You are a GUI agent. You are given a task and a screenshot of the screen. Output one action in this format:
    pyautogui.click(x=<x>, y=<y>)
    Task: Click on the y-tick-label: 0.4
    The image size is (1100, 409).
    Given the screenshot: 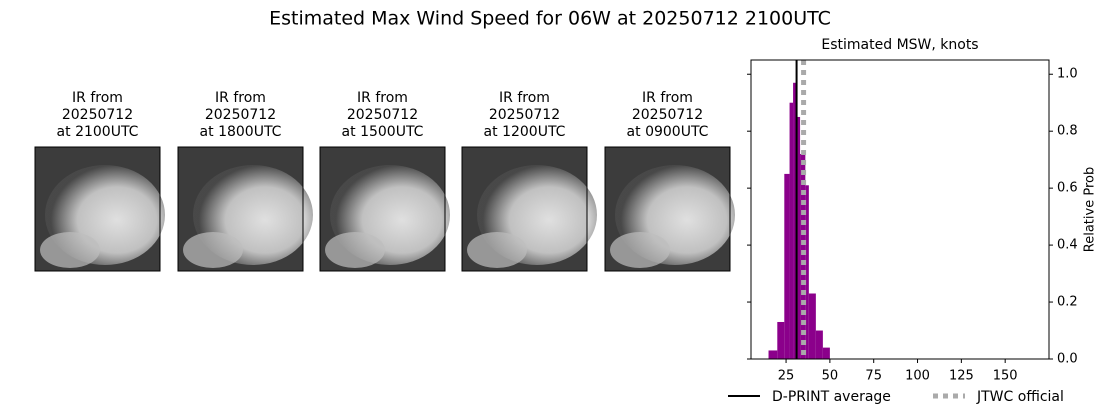 What is the action you would take?
    pyautogui.click(x=1067, y=245)
    